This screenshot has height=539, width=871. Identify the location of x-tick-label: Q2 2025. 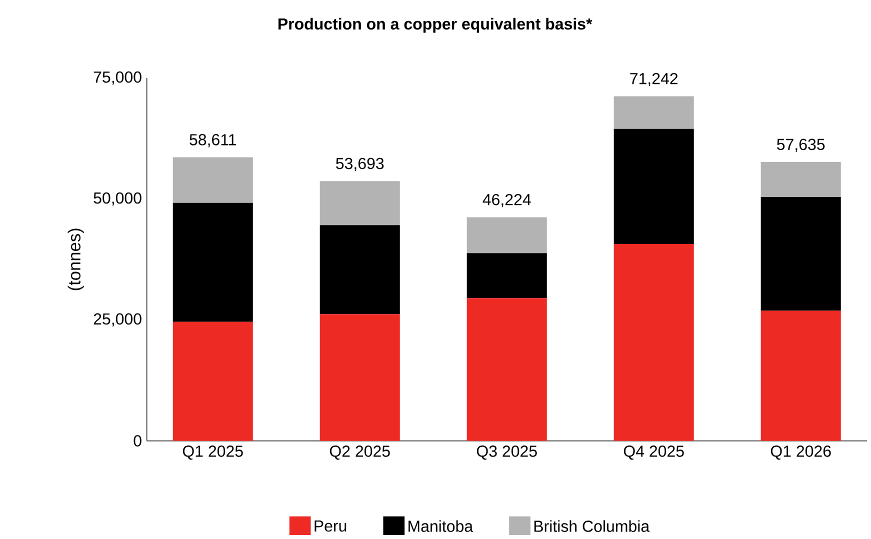
(360, 453).